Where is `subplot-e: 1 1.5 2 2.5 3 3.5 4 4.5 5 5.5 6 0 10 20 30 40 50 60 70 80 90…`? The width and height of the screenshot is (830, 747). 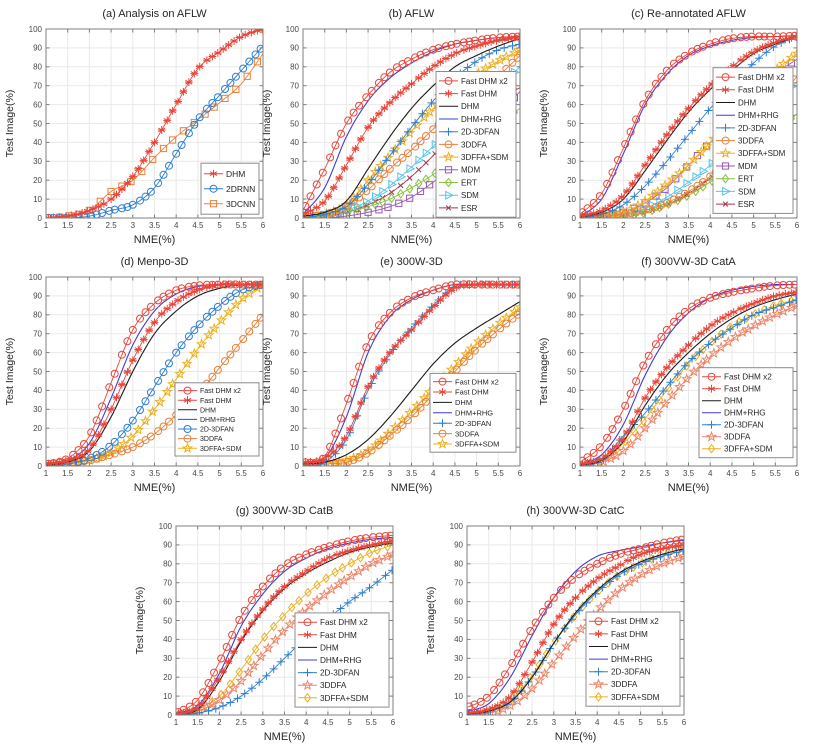
subplot-e: 1 1.5 2 2.5 3 3.5 4 4.5 5 5.5 6 0 10 20 30 40 50 60 70 80 90… is located at coordinates (395, 372).